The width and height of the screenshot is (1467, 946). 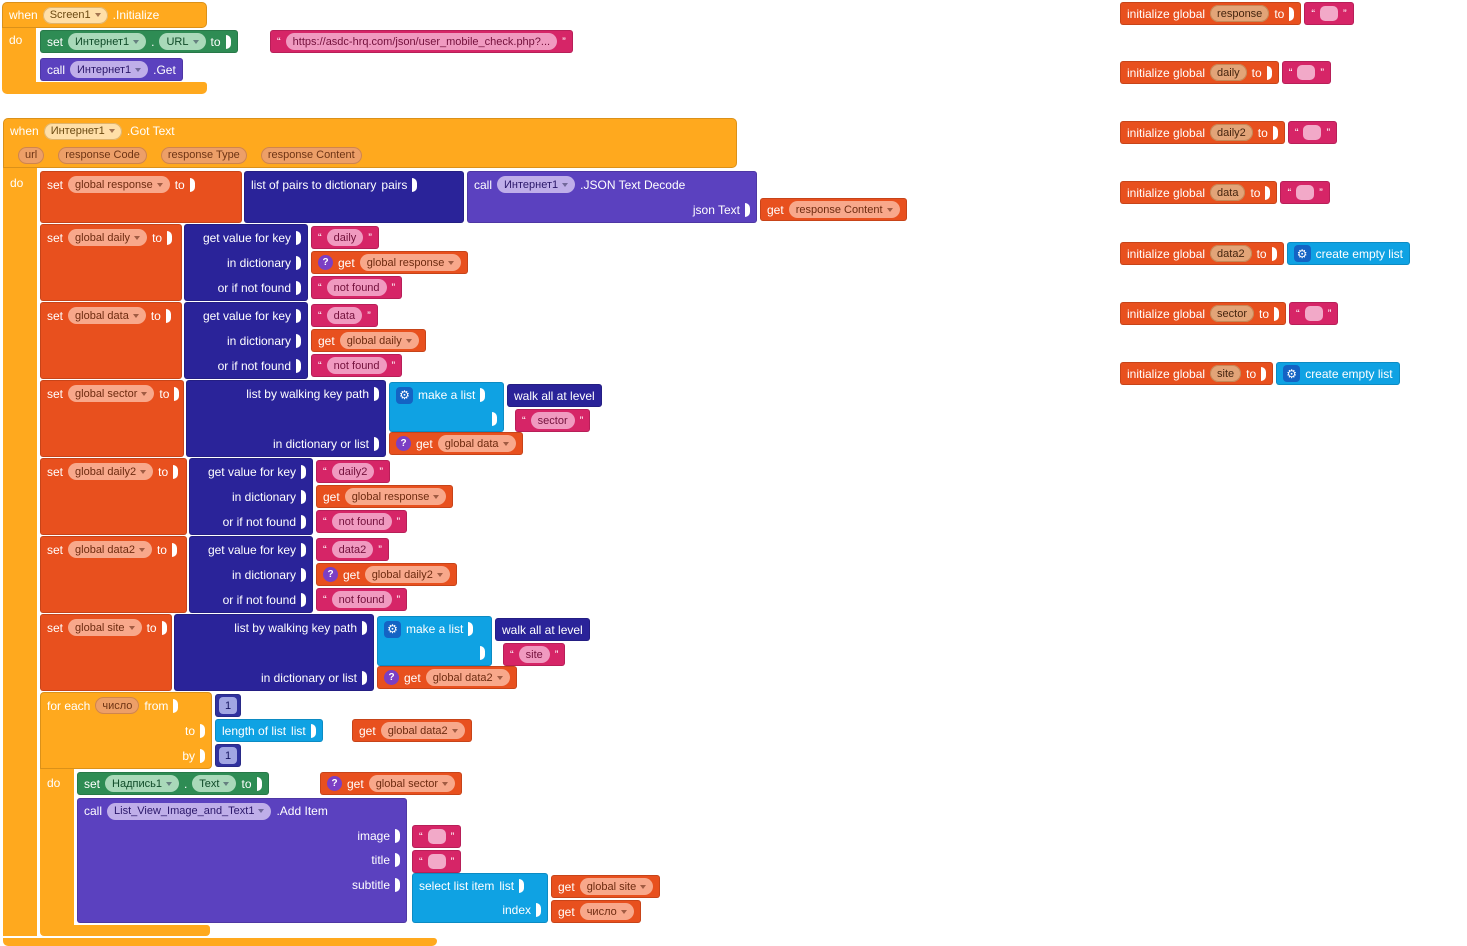 I want to click on global-name-field: response, so click(x=1240, y=13).